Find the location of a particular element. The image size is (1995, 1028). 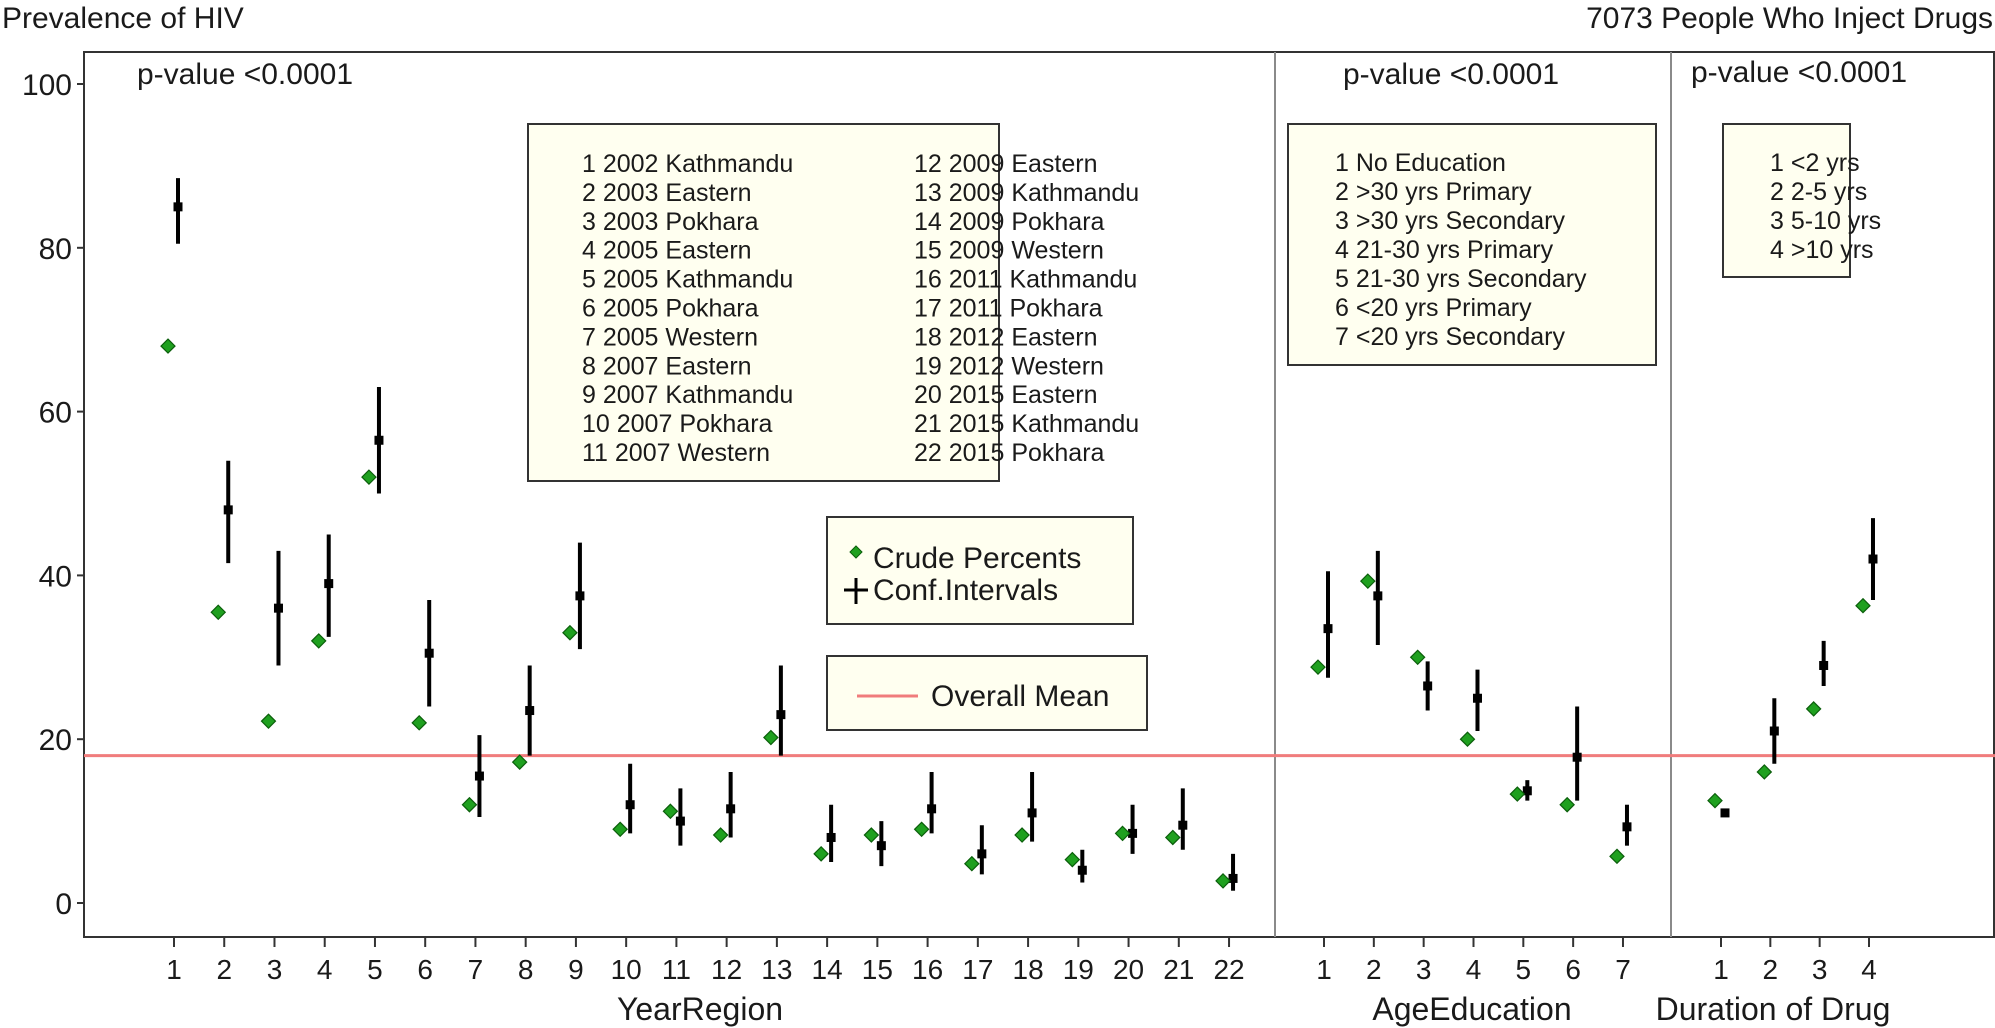

x-tick-label: 5 is located at coordinates (375, 969).